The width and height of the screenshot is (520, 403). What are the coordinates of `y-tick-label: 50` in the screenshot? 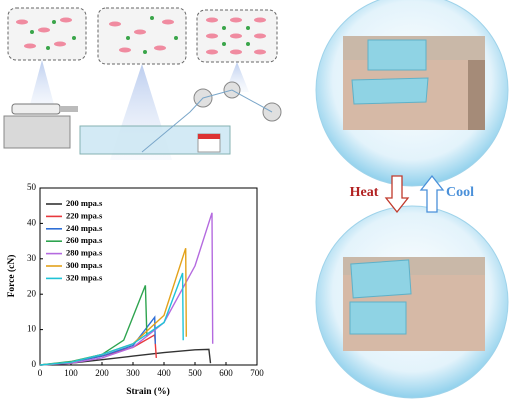 It's located at (32, 187).